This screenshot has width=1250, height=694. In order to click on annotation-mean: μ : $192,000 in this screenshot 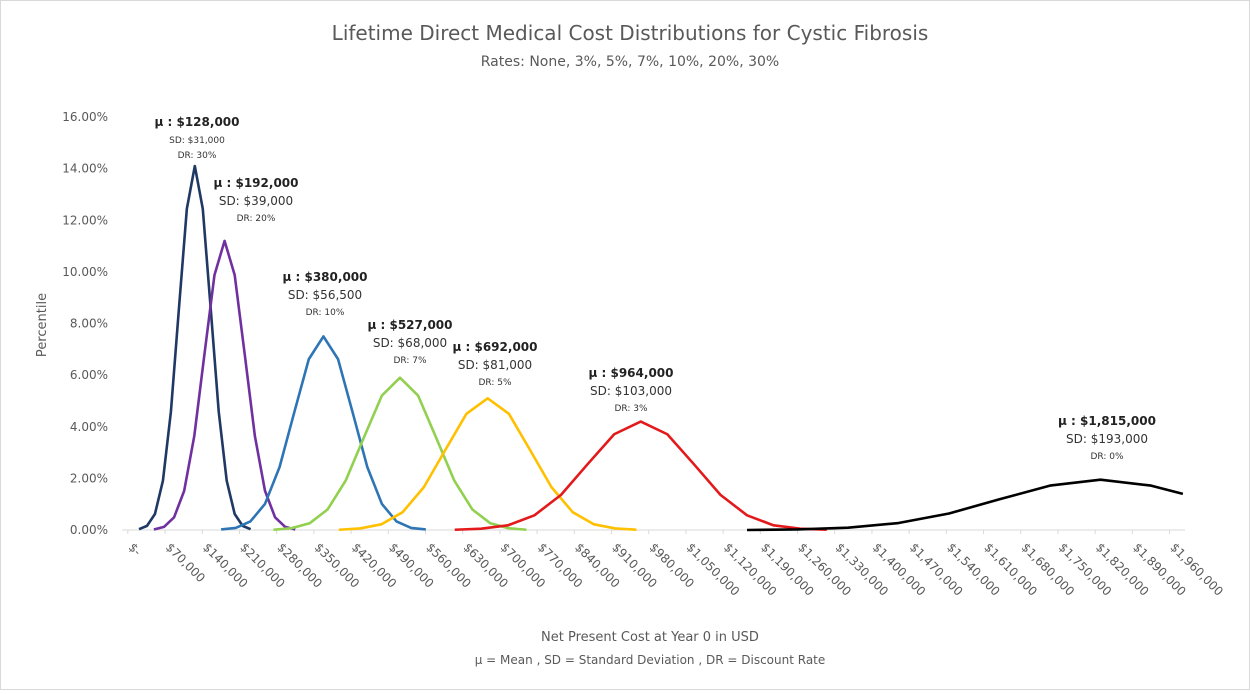, I will do `click(256, 183)`.